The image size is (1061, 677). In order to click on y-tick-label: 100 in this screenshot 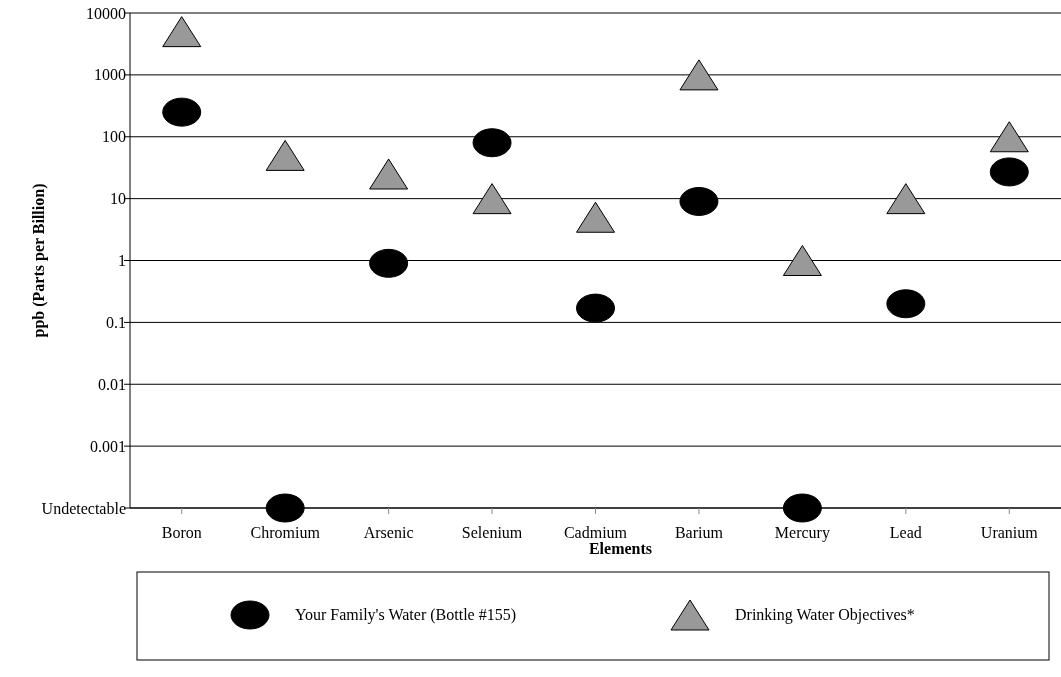, I will do `click(114, 137)`.